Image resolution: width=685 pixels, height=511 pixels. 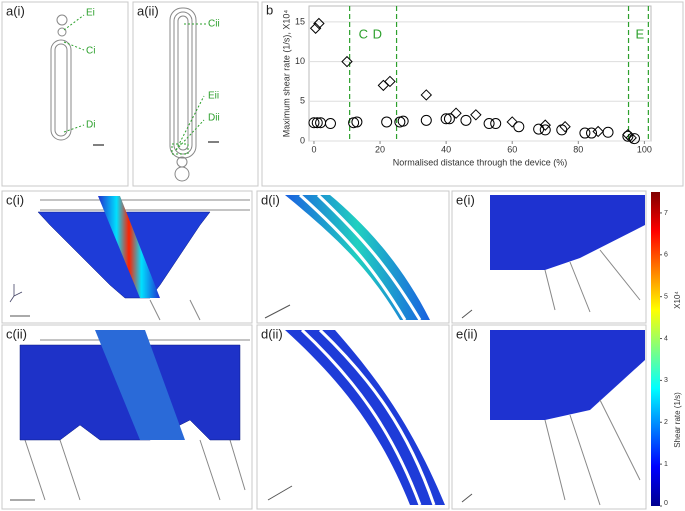 I want to click on x-tick-label: 80, so click(x=578, y=149).